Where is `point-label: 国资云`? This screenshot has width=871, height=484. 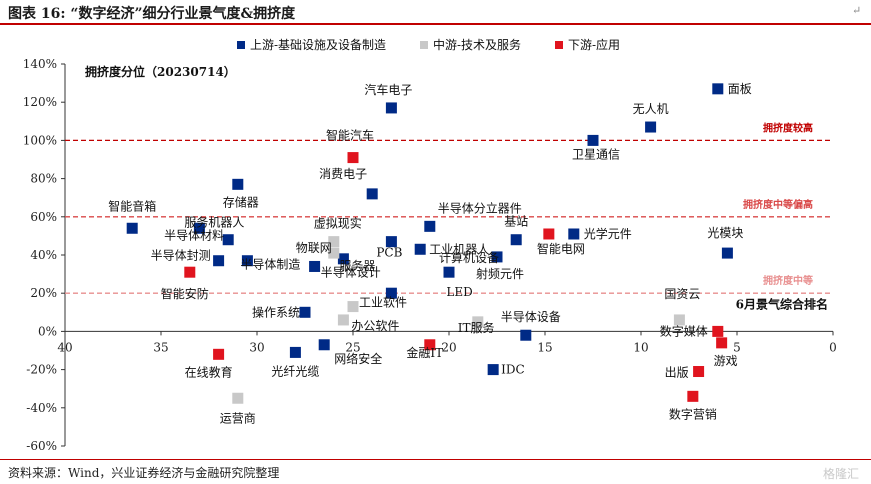 point-label: 国资云 is located at coordinates (682, 294).